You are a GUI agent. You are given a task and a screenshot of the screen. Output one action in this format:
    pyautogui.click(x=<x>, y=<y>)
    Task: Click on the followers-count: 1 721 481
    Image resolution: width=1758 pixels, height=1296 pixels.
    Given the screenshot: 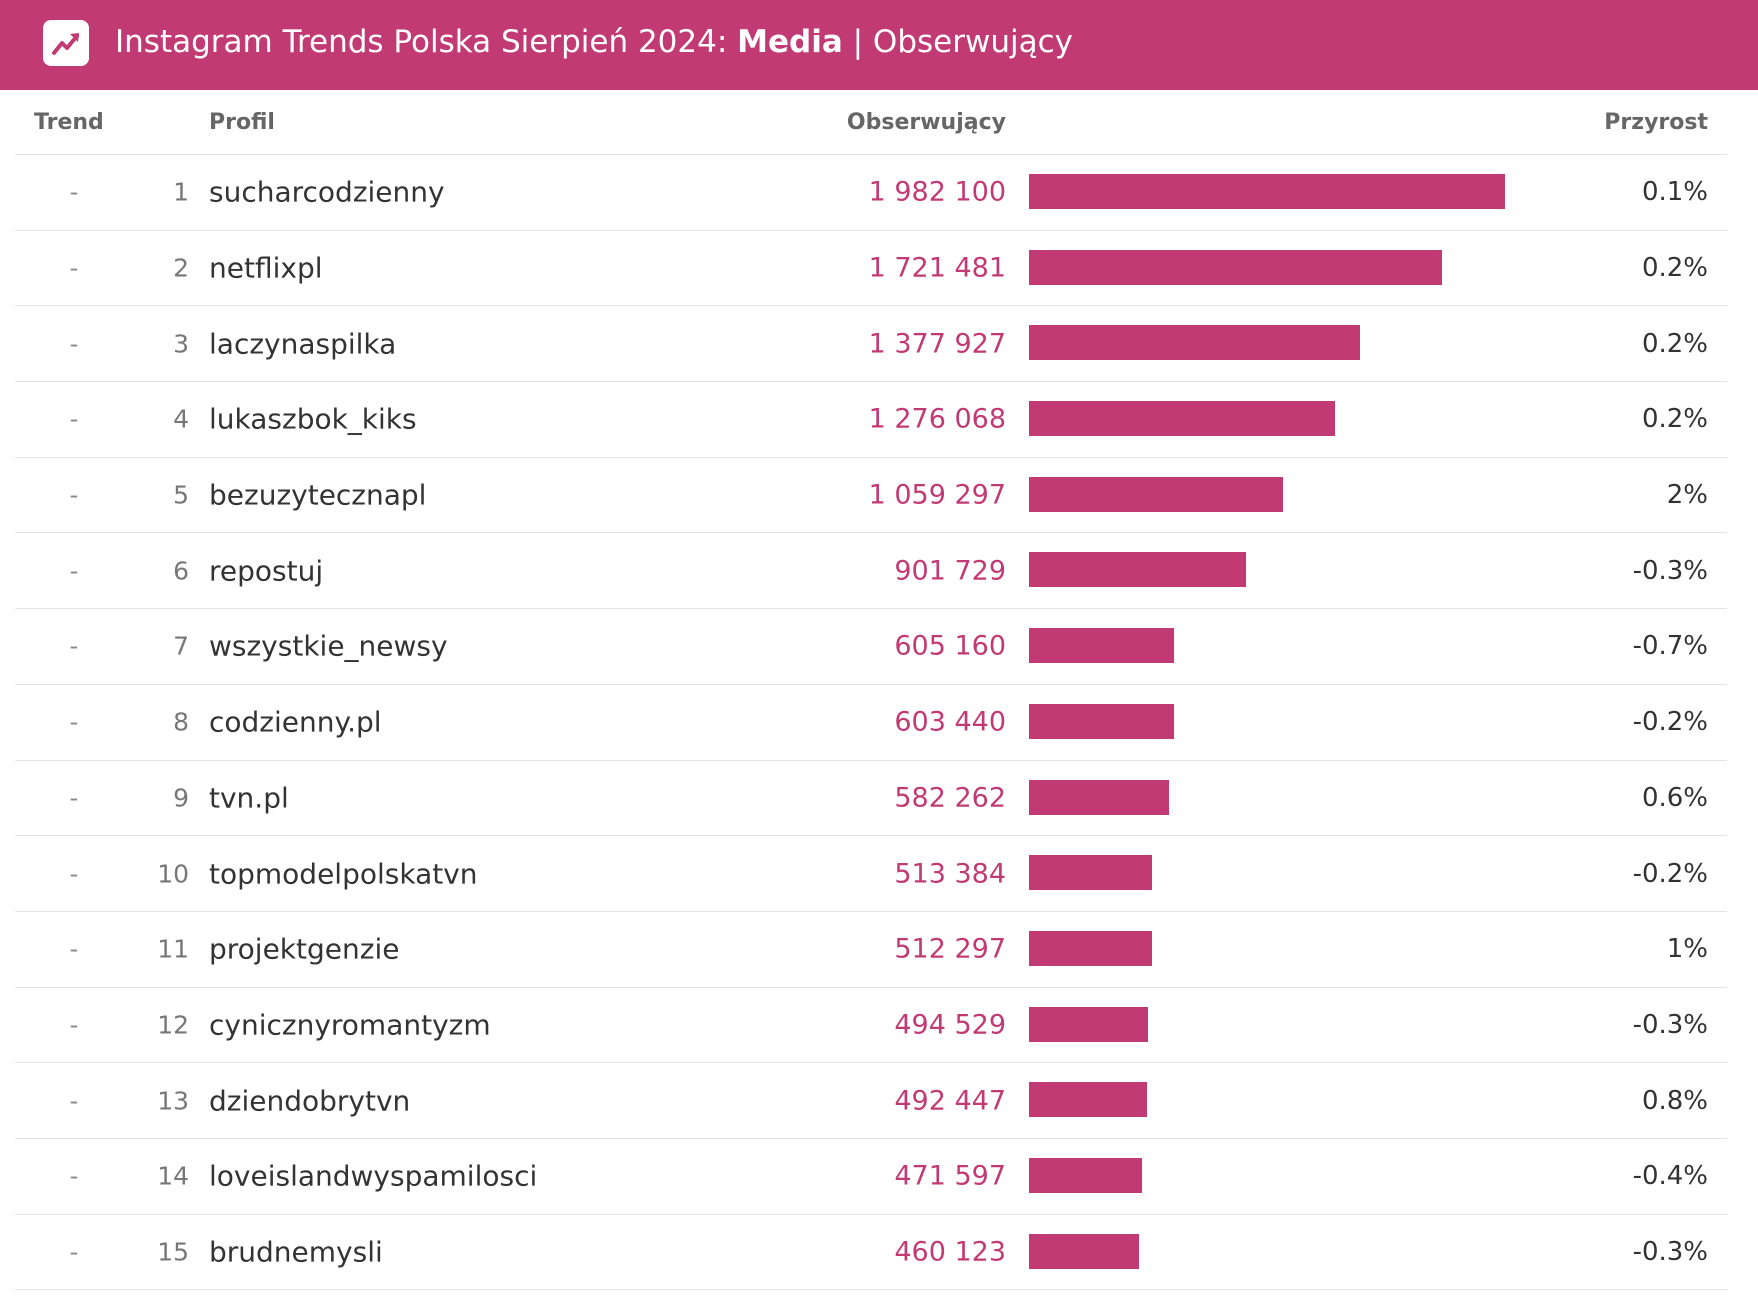 What is the action you would take?
    pyautogui.click(x=937, y=268)
    